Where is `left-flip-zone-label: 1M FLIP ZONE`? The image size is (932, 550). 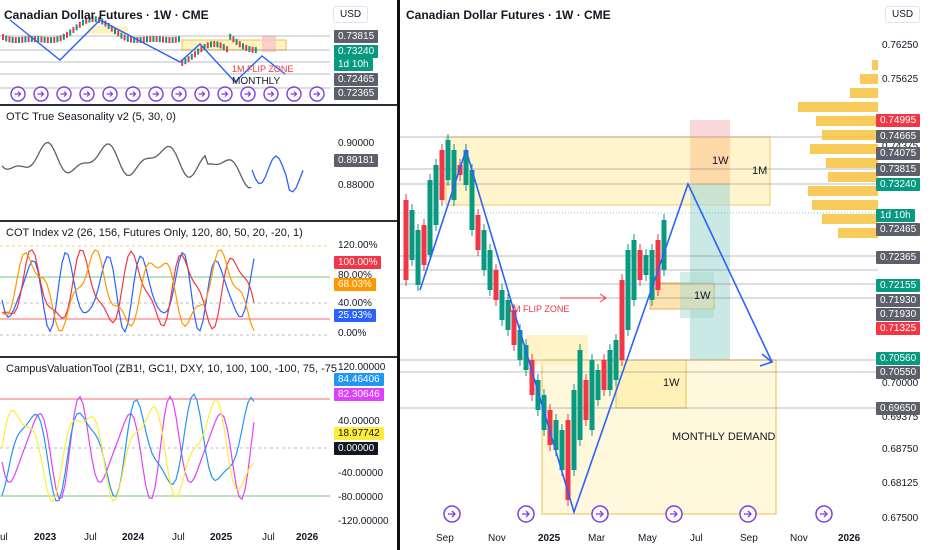
left-flip-zone-label: 1M FLIP ZONE is located at coordinates (263, 69).